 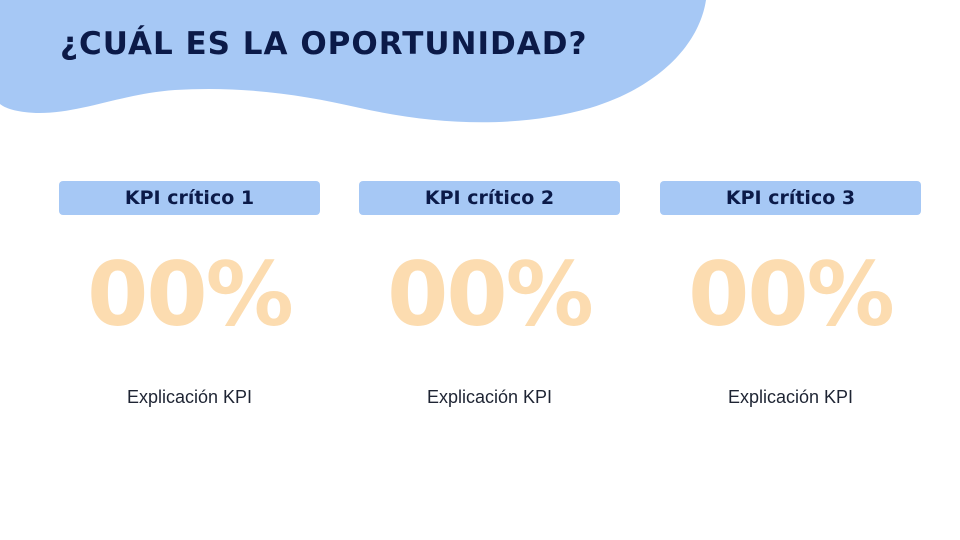 I want to click on kpi-card-1: KPI crítico 1 00% Explicación KPI, so click(x=189, y=294).